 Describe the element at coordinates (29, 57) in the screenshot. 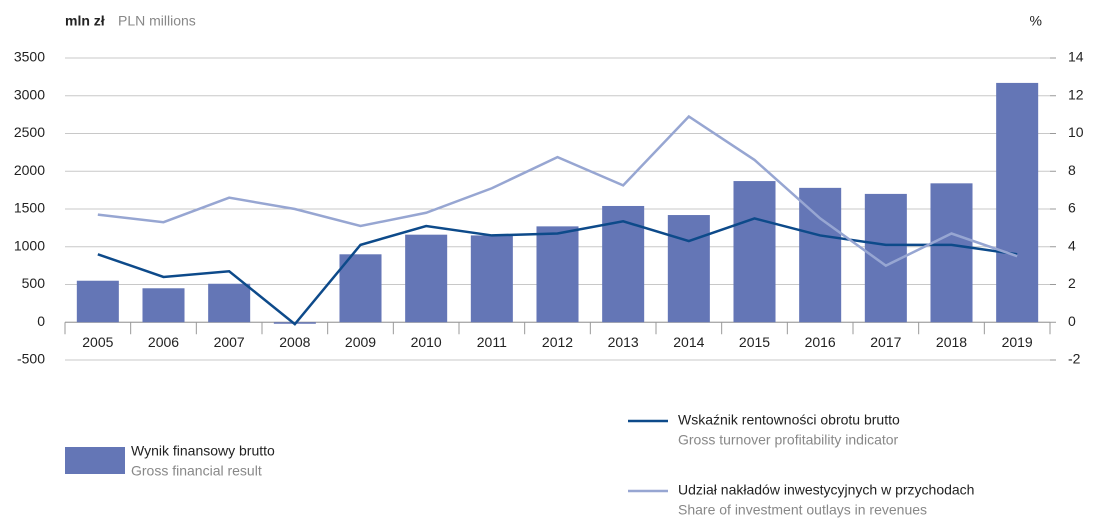

I see `y-tick-label: 3500` at that location.